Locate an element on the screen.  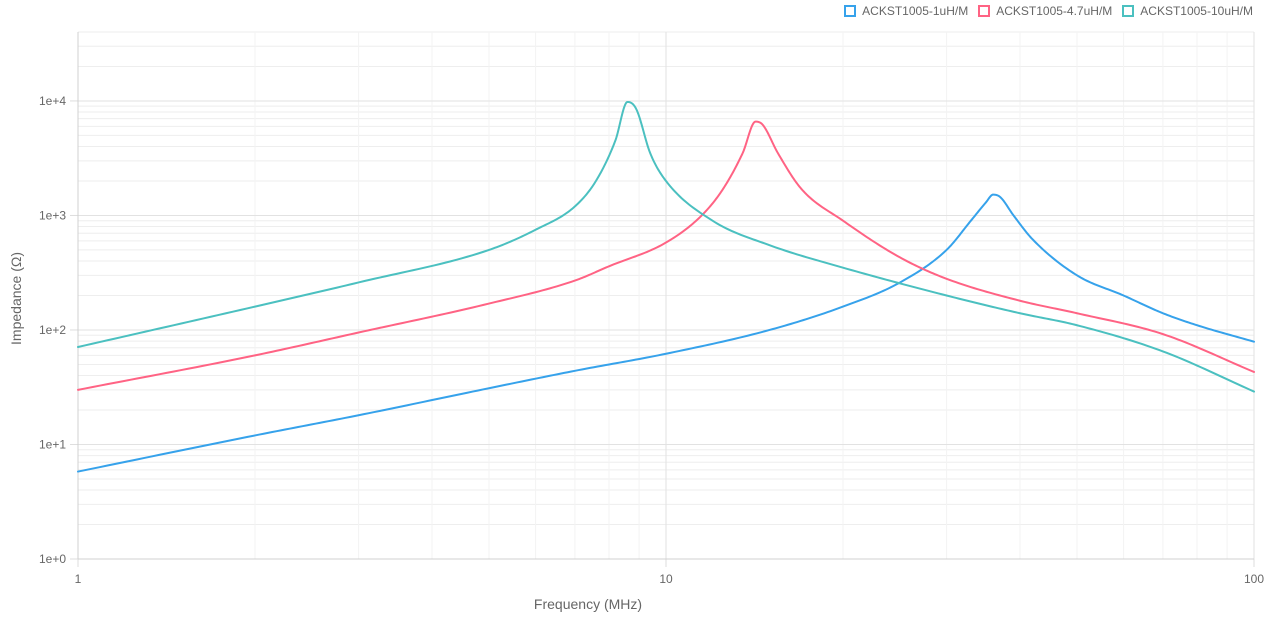
legend-item-4-7uh: ACKST1005-4.7uH/M is located at coordinates (1045, 11).